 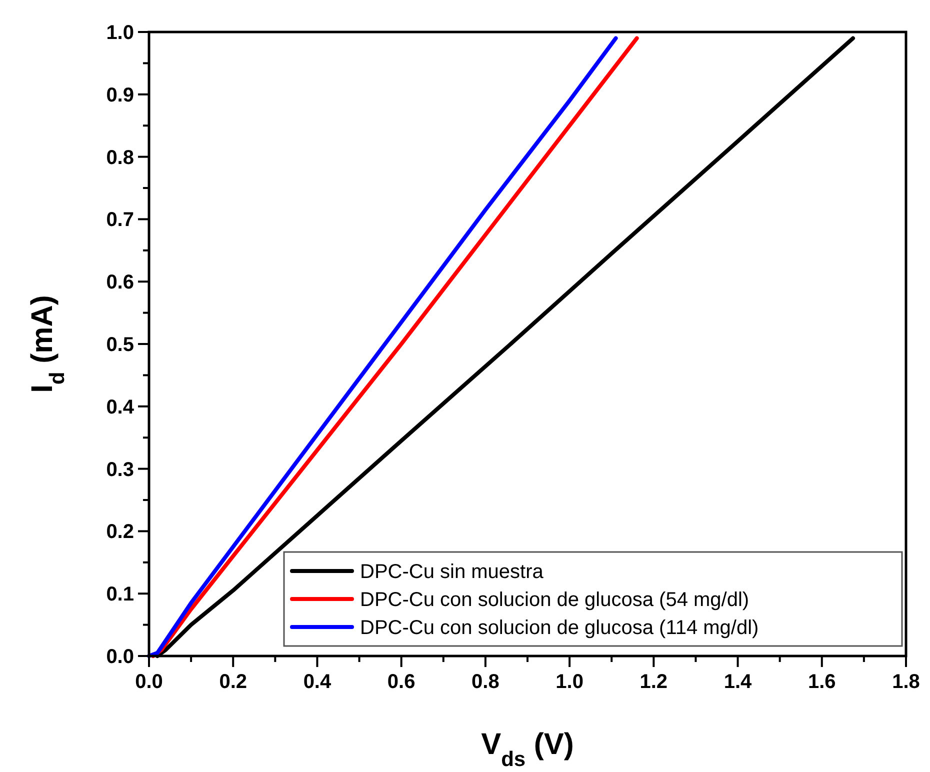 What do you see at coordinates (906, 682) in the screenshot?
I see `x-tick-label: 1.8` at bounding box center [906, 682].